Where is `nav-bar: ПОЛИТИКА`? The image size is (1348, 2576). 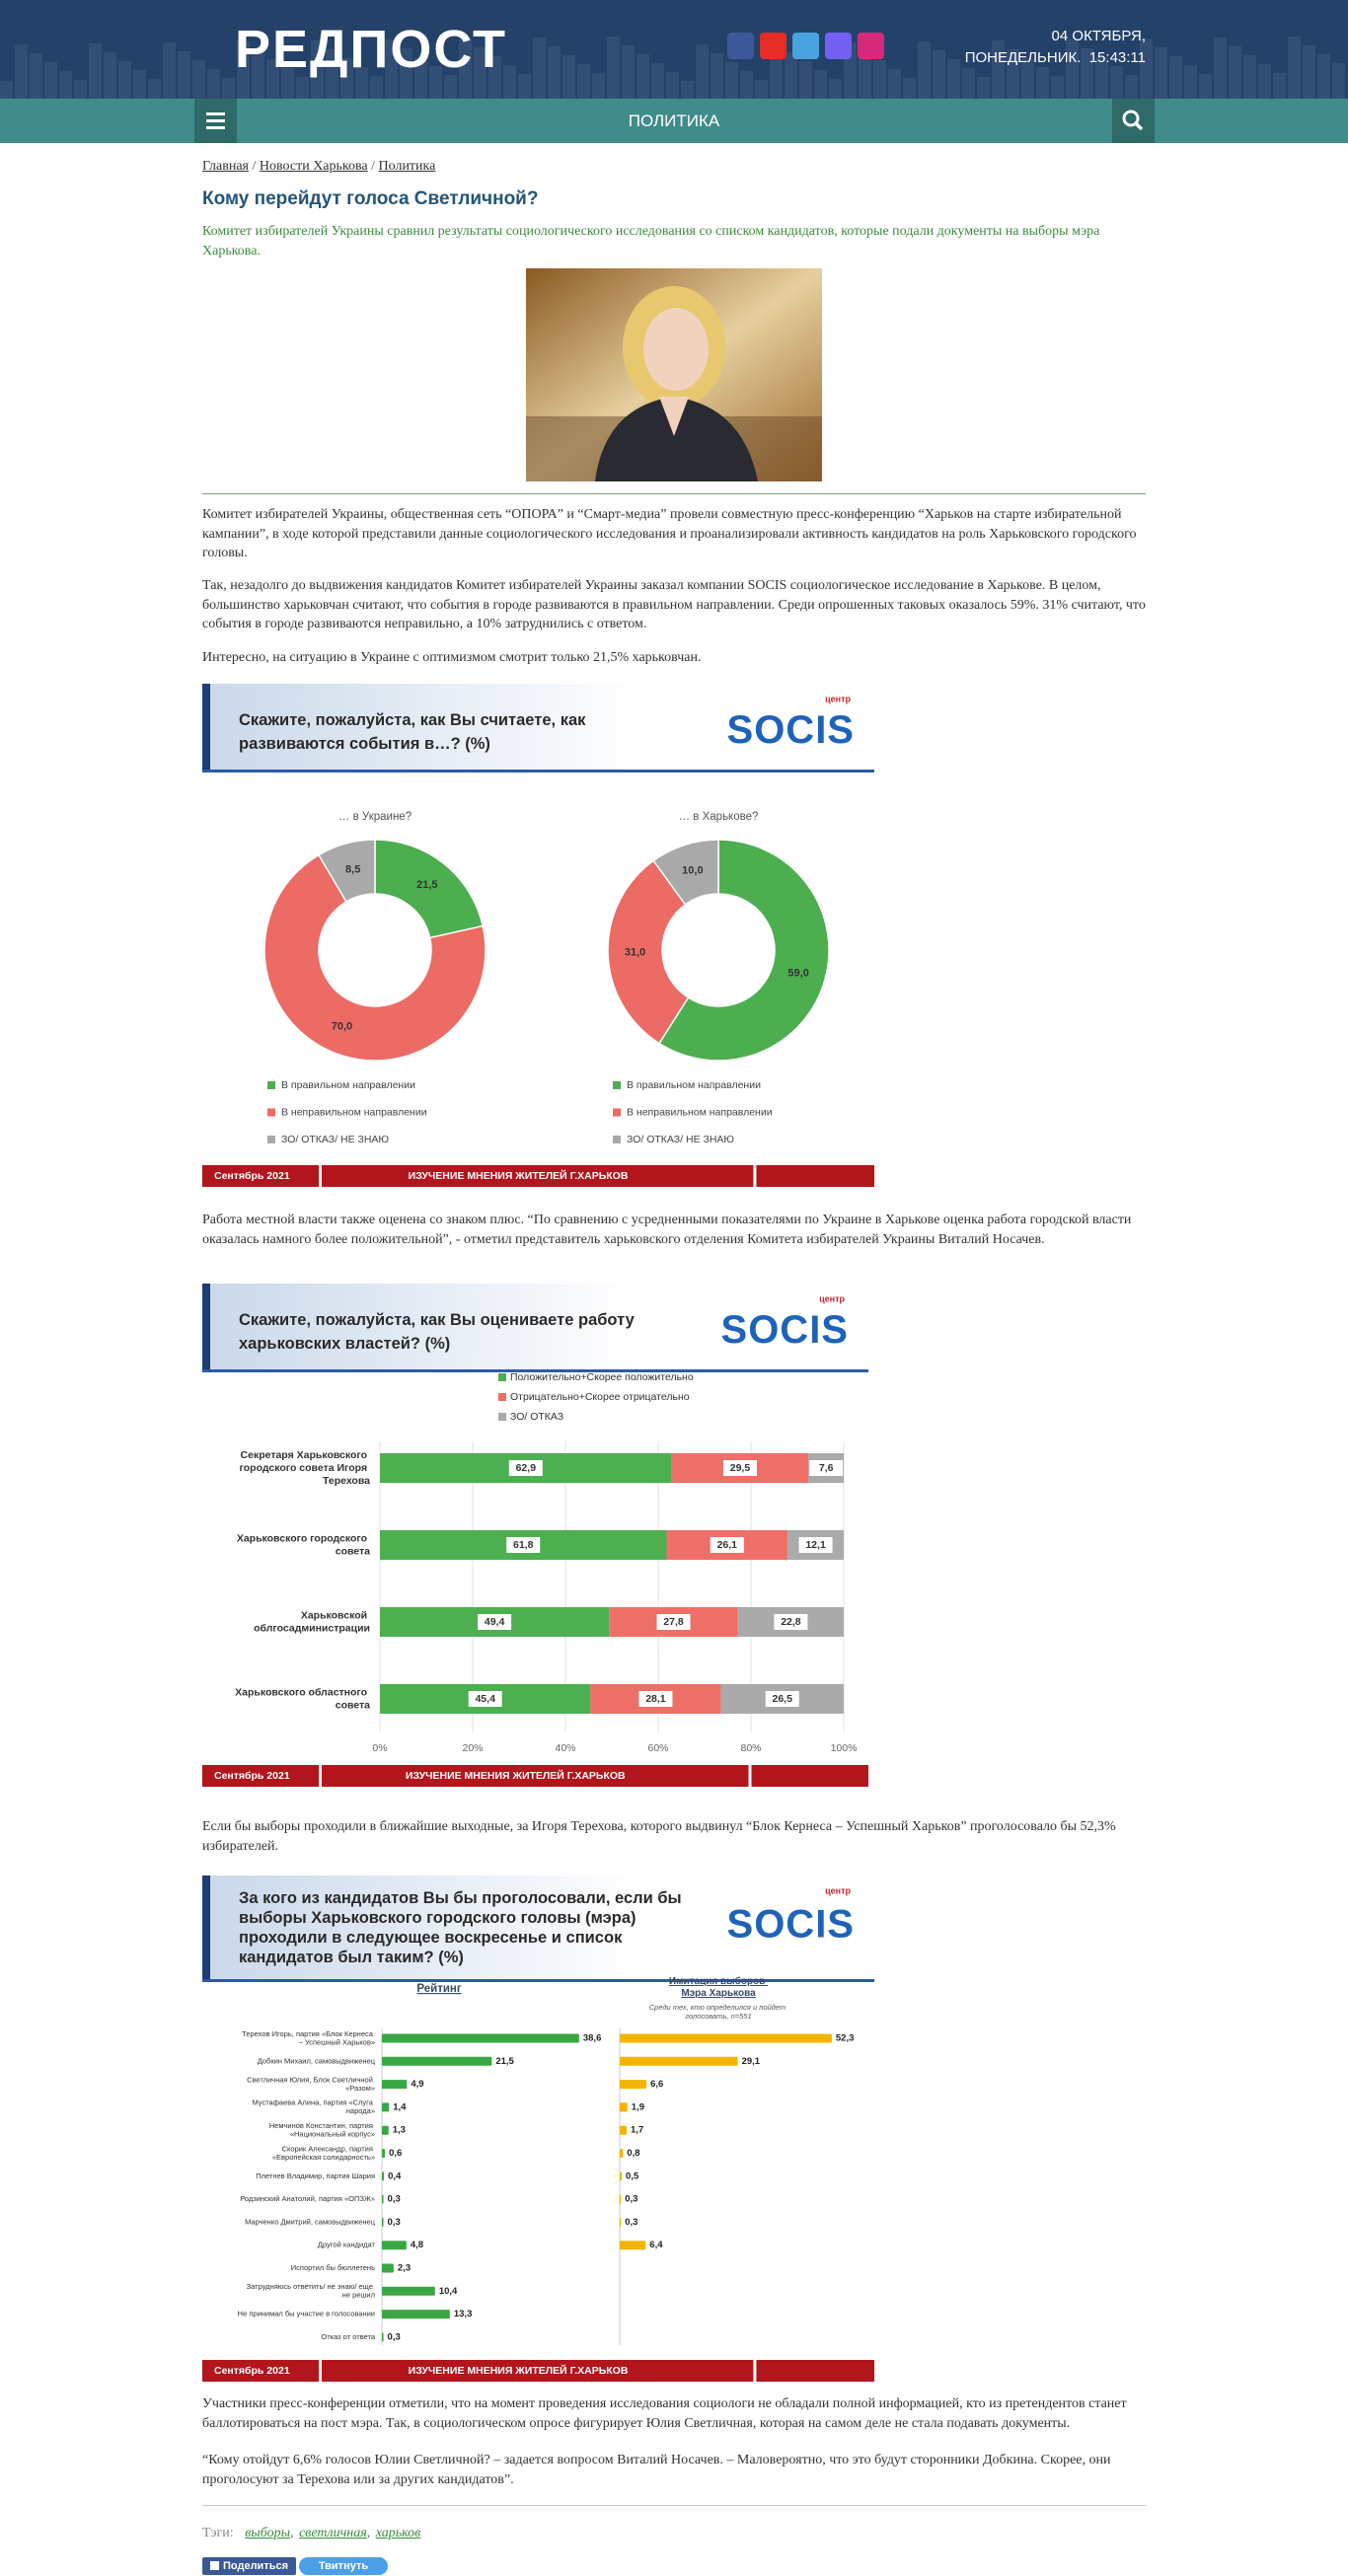
nav-bar: ПОЛИТИКА is located at coordinates (674, 121).